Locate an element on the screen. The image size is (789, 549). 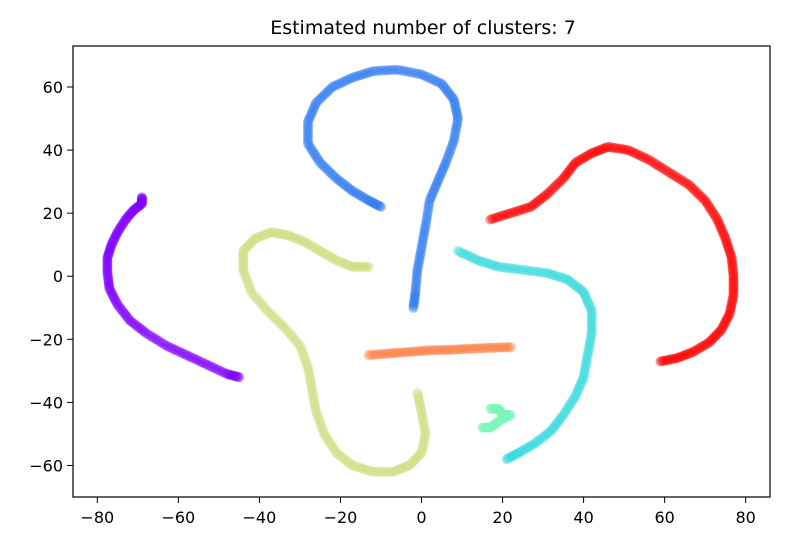
y-tick-label: 40 is located at coordinates (53, 150).